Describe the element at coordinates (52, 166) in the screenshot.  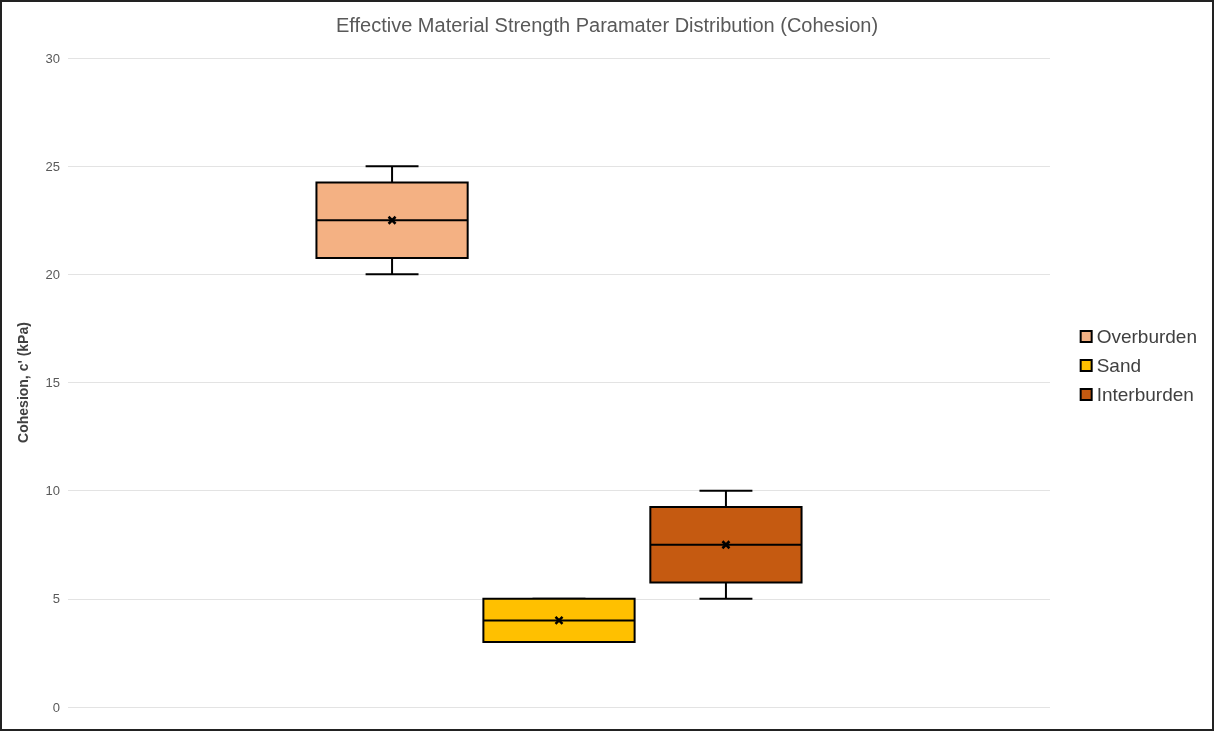
I see `y-tick-label: 25` at that location.